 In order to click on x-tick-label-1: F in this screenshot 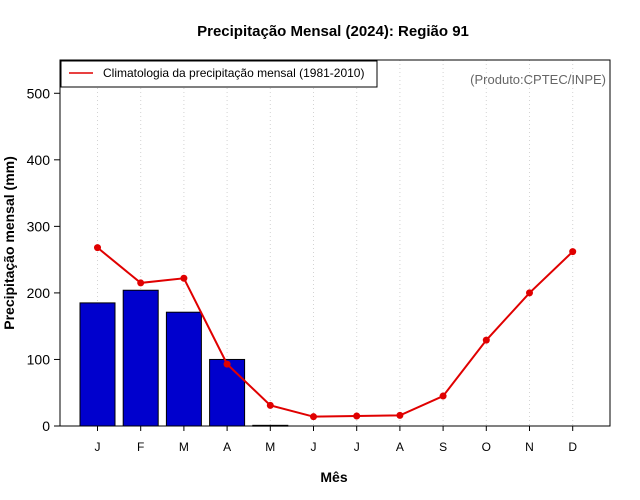, I will do `click(140, 447)`.